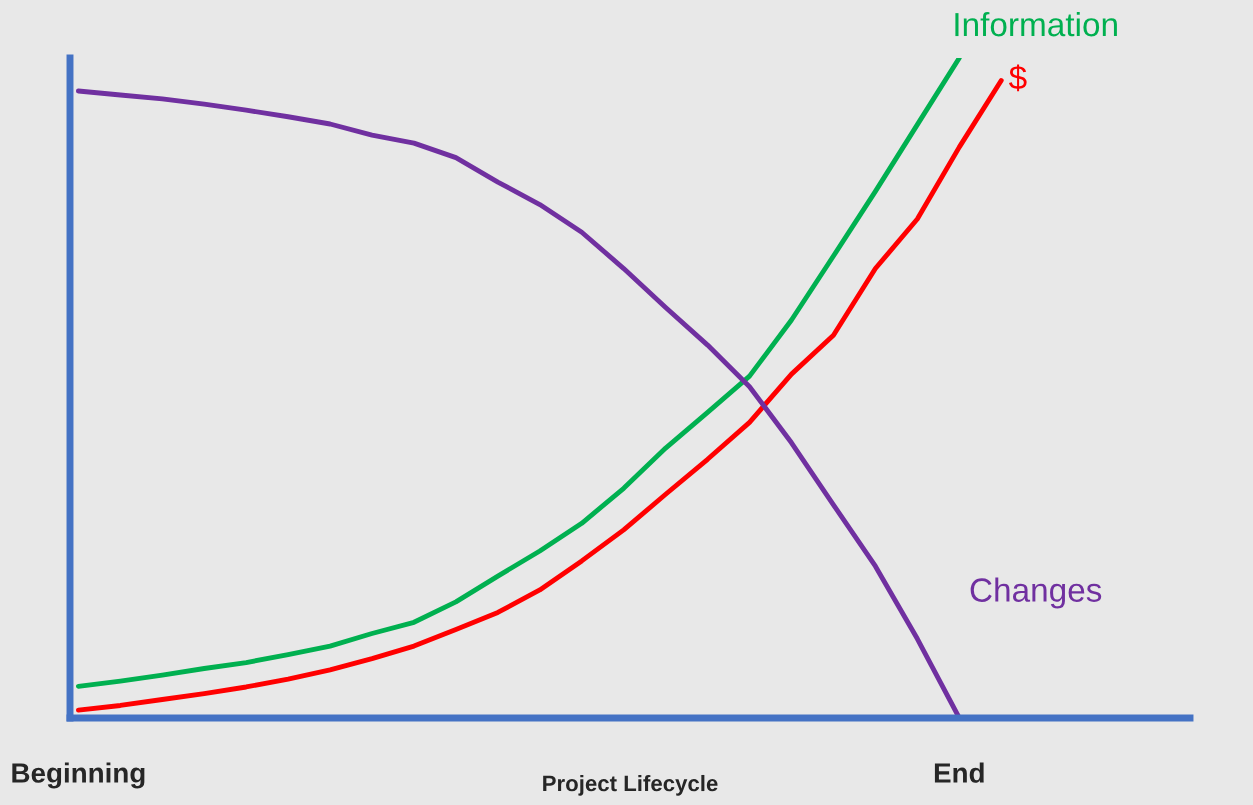 The height and width of the screenshot is (805, 1253). Describe the element at coordinates (1036, 24) in the screenshot. I see `series-label: Information` at that location.